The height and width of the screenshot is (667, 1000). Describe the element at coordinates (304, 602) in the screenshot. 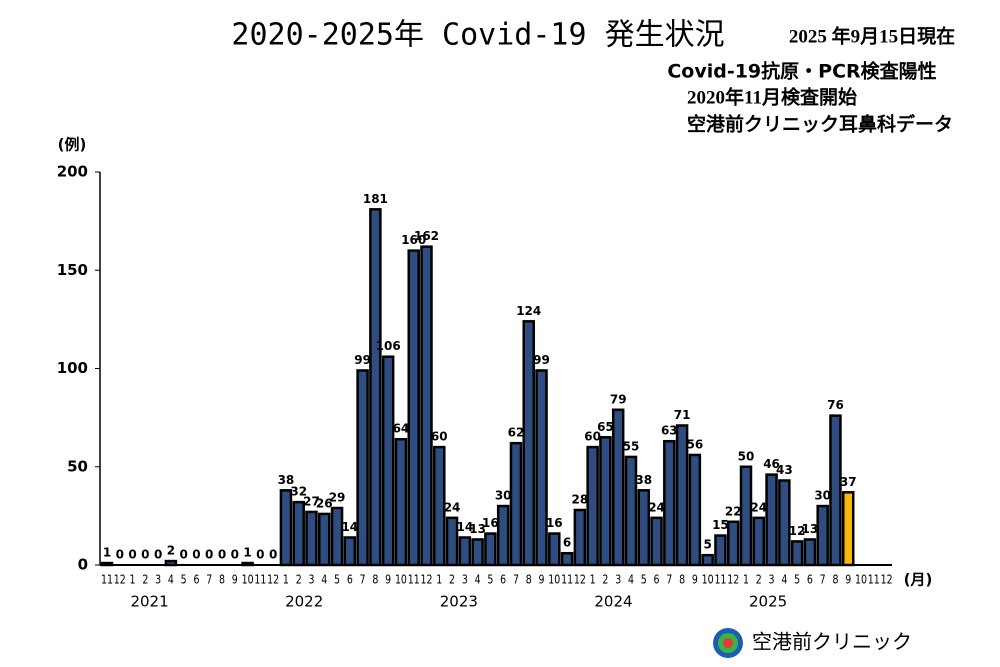

I see `year-label: 2022` at that location.